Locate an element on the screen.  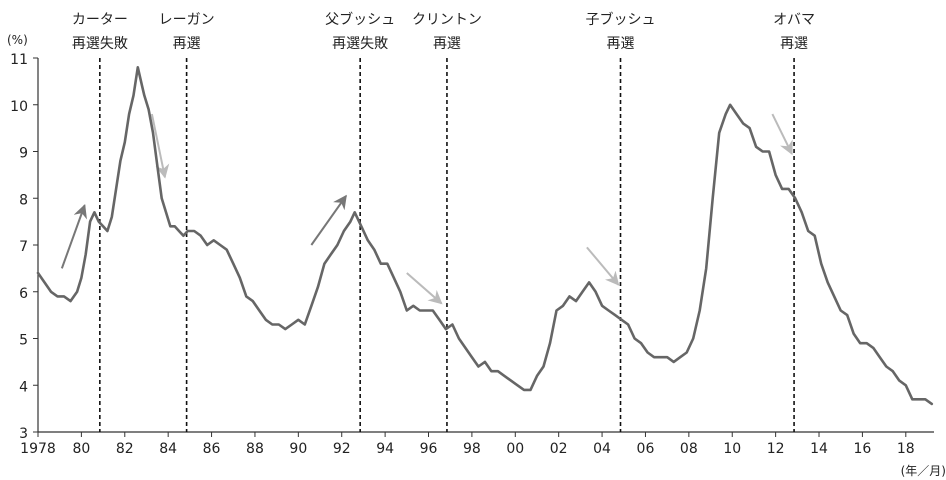
event-label-name: 子ブッシュ is located at coordinates (621, 19).